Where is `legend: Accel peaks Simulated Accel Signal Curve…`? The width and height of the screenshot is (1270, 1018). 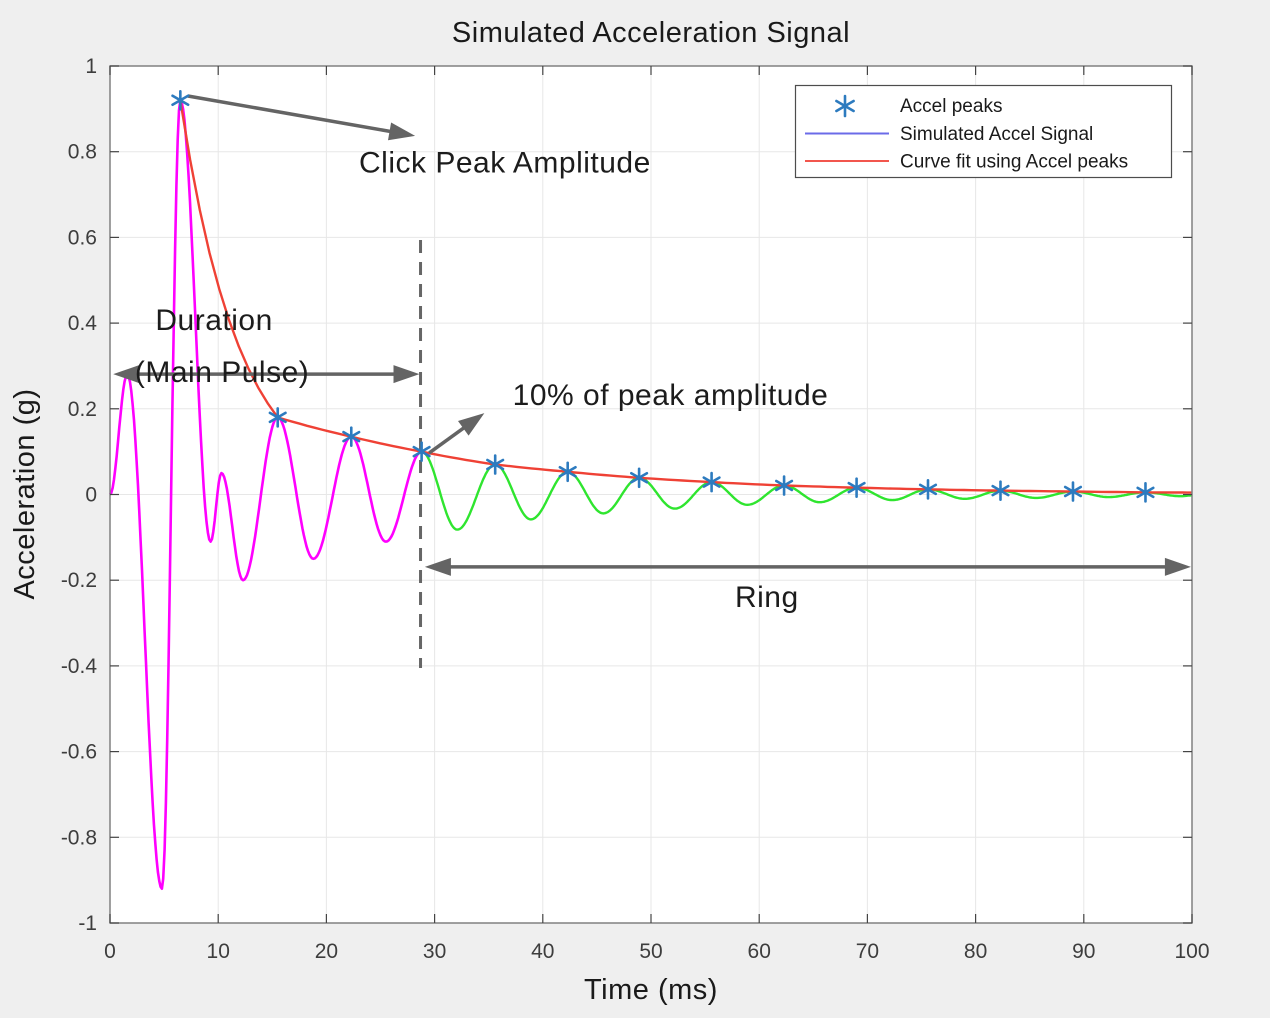
legend: Accel peaks Simulated Accel Signal Curve… is located at coordinates (983, 131).